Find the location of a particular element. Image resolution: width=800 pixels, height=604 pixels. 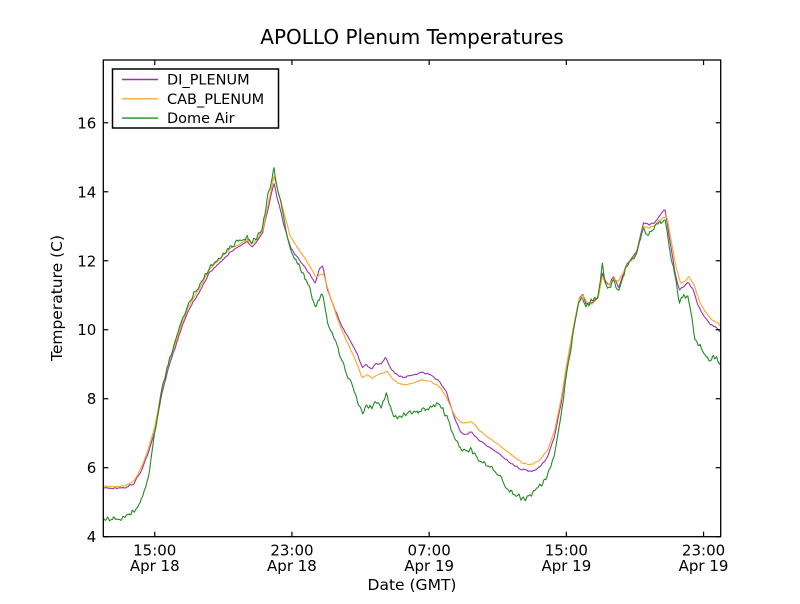

legend-label: DI_PLENUM is located at coordinates (208, 81).